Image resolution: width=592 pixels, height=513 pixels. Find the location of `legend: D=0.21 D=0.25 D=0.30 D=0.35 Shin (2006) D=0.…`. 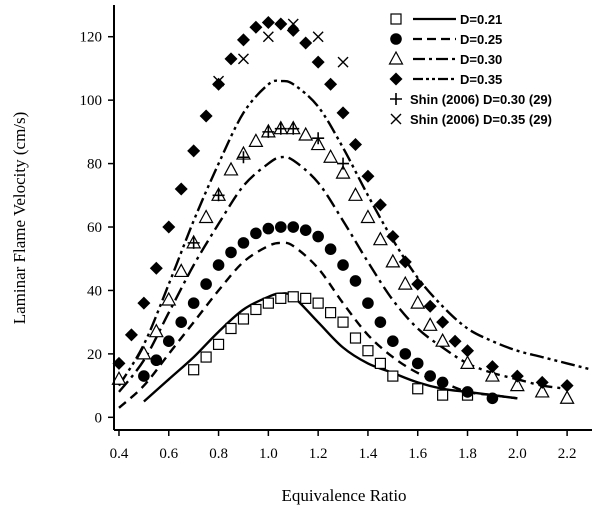

legend: D=0.21 D=0.25 D=0.30 D=0.35 Shin (2006) D=0.… is located at coordinates (470, 69).